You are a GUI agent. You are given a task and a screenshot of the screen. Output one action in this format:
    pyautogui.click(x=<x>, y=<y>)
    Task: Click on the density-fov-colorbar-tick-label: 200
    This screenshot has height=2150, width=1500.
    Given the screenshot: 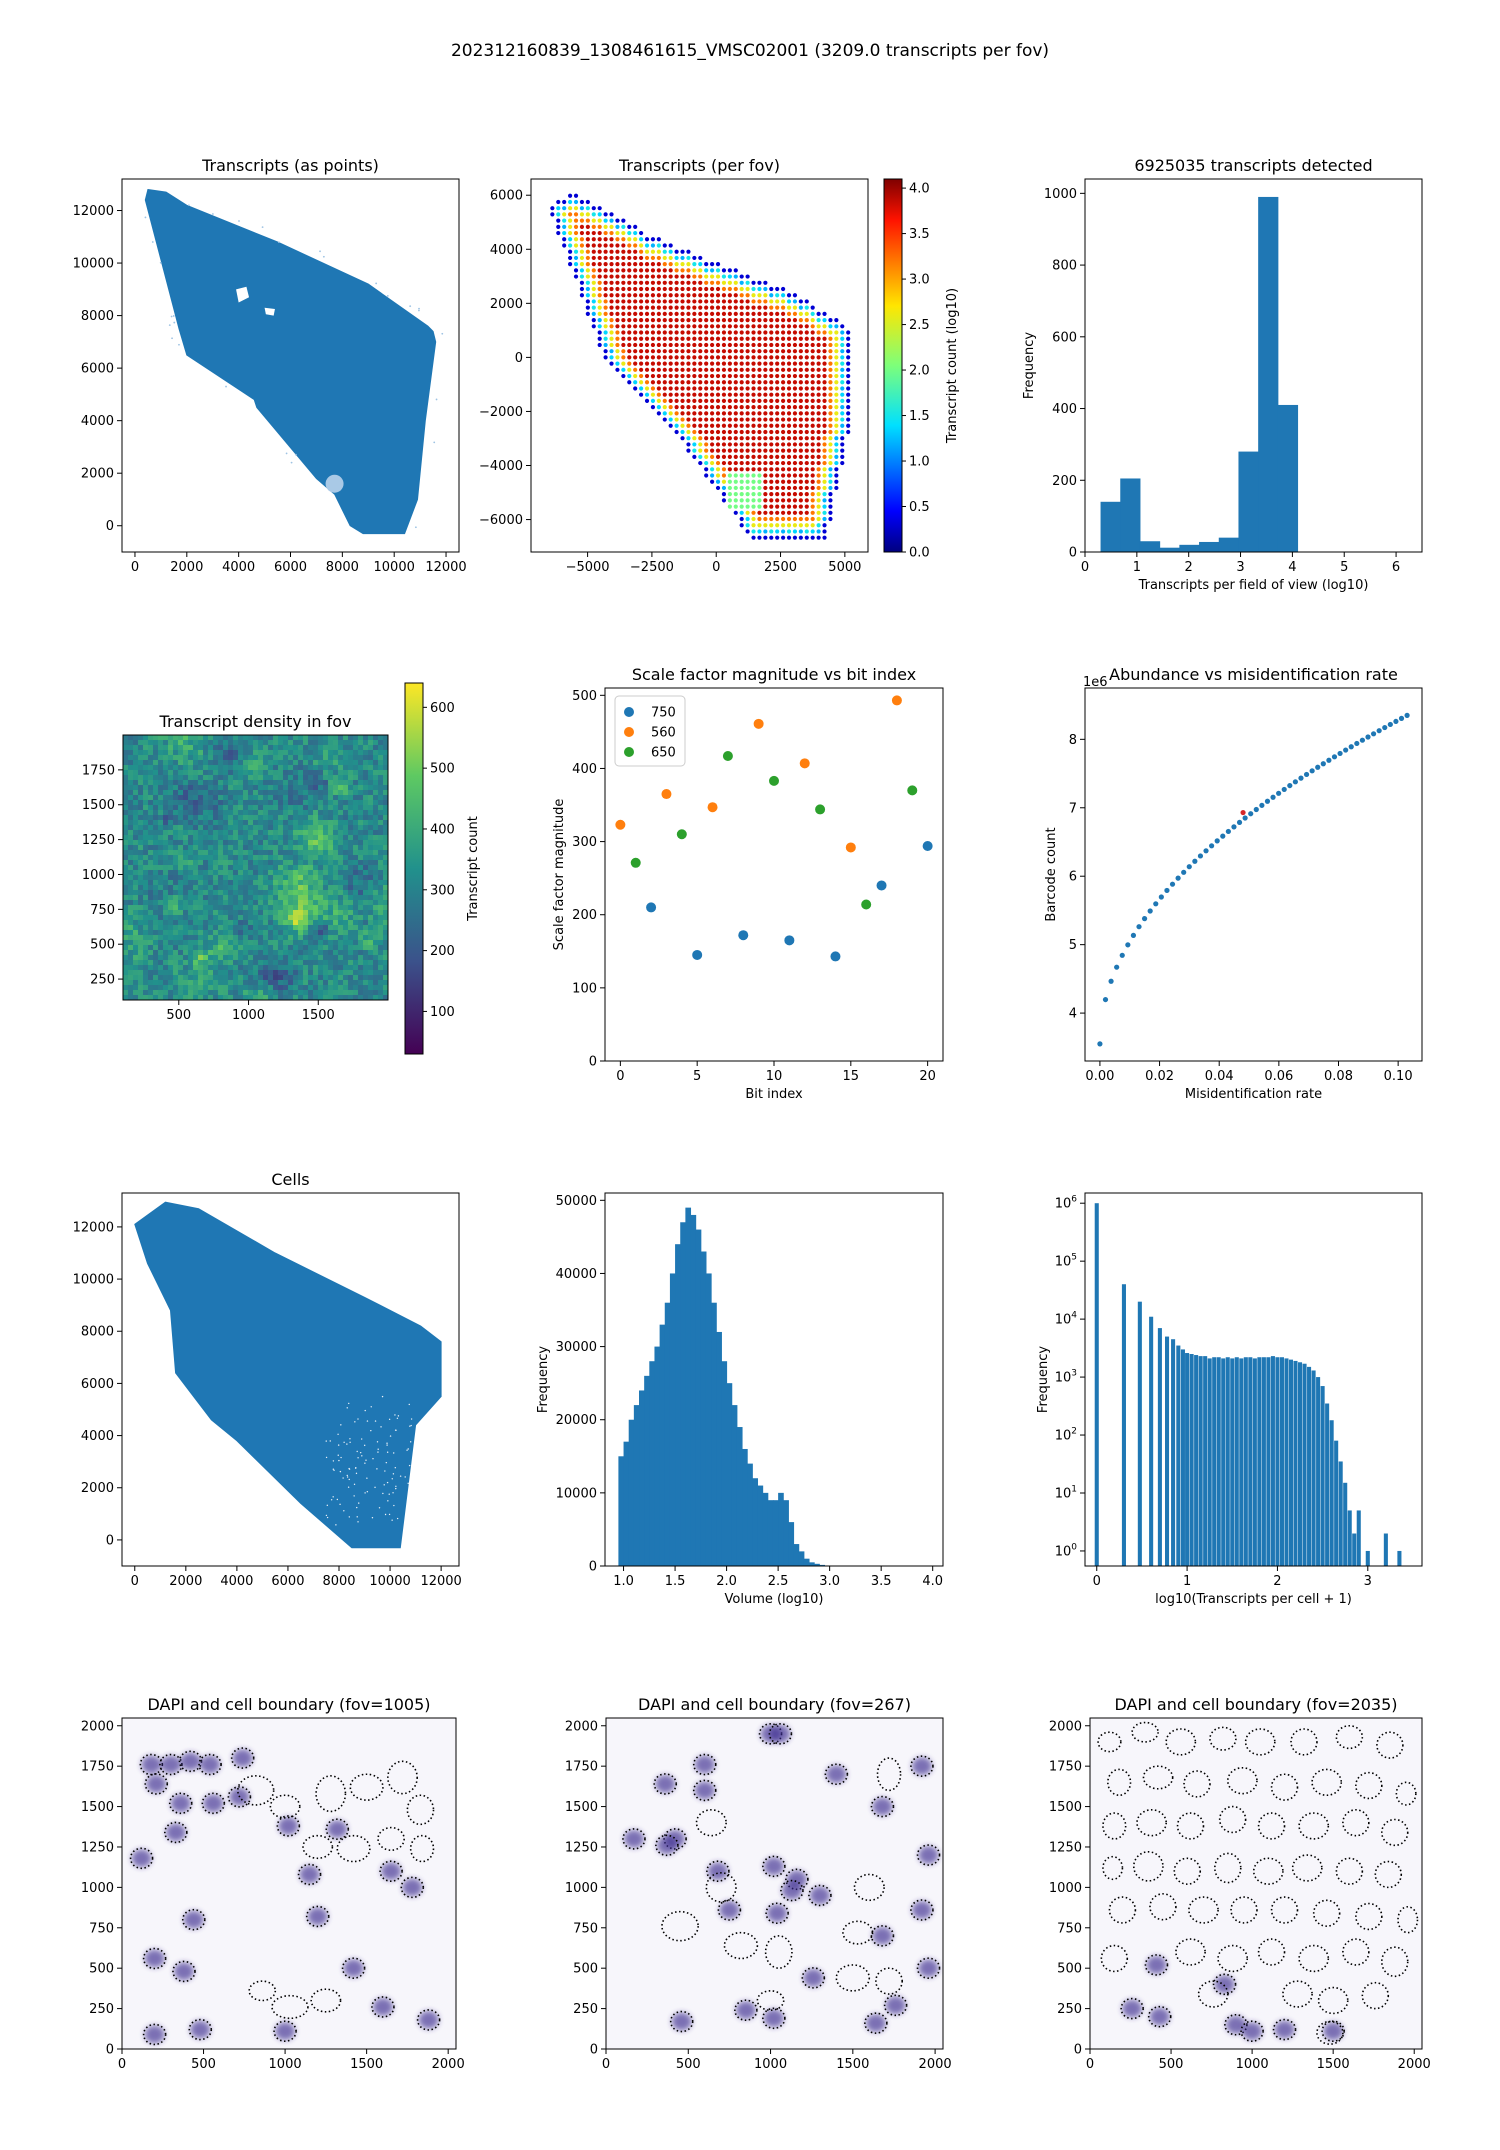 What is the action you would take?
    pyautogui.click(x=442, y=951)
    